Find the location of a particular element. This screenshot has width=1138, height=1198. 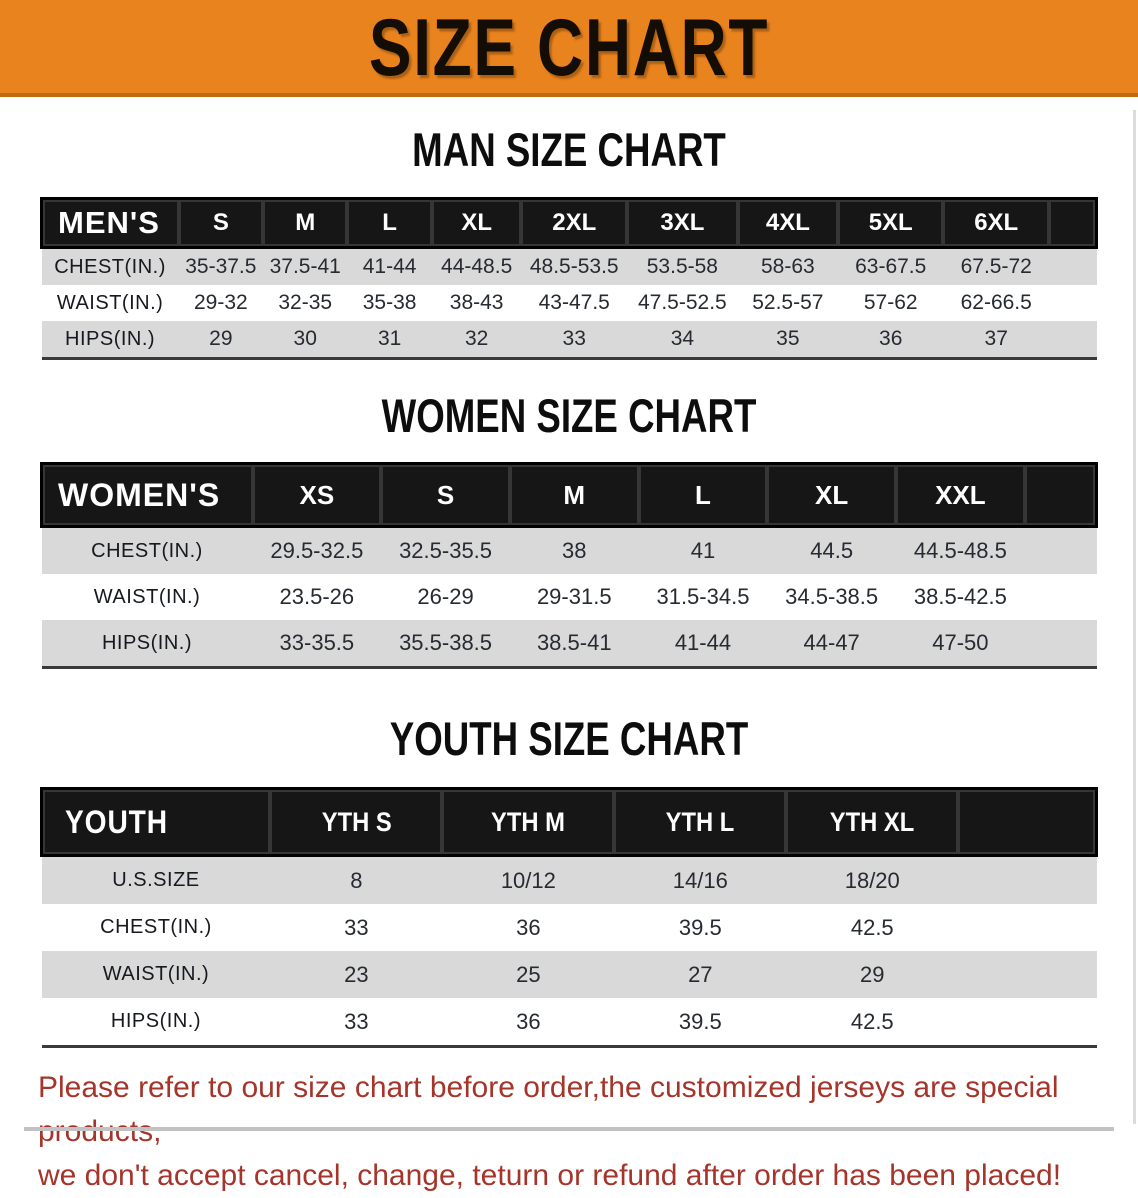

measurement-value: 31.5-34.5 is located at coordinates (703, 596).